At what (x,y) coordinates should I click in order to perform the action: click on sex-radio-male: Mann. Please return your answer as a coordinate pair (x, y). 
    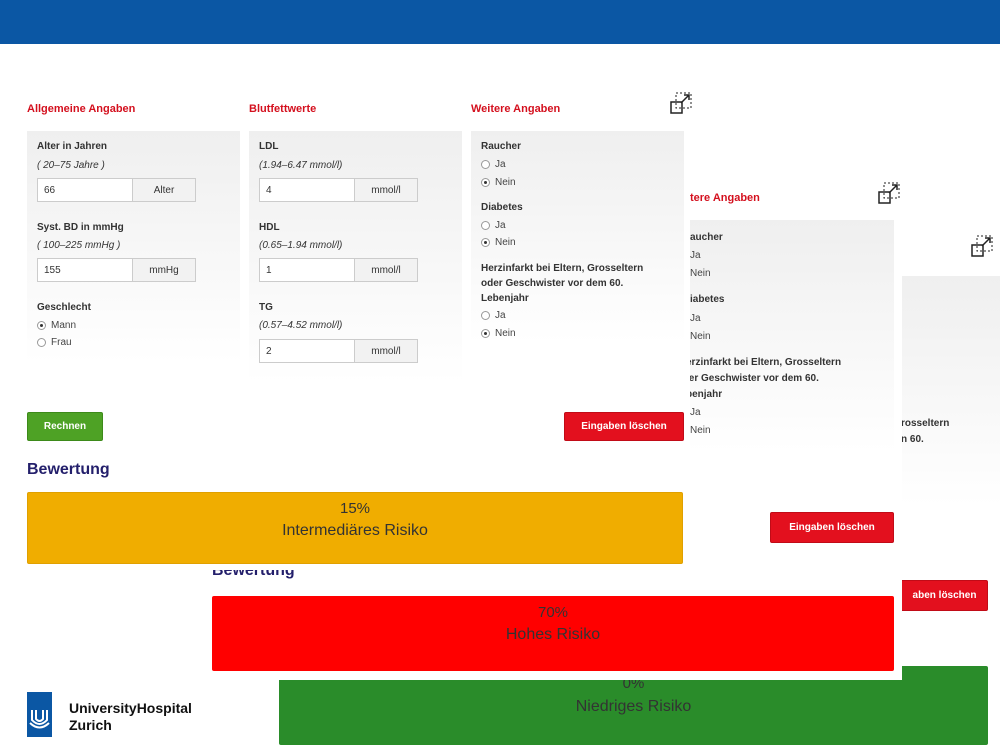
    Looking at the image, I should click on (56, 325).